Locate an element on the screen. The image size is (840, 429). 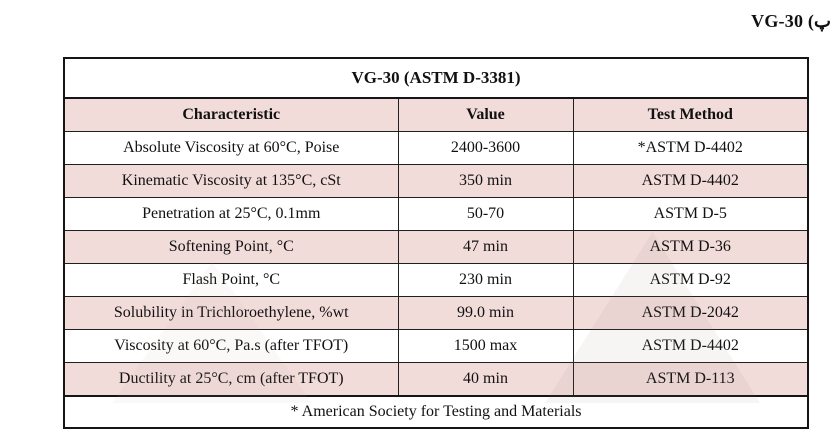
column-header-characteristic: Characteristic is located at coordinates (231, 114).